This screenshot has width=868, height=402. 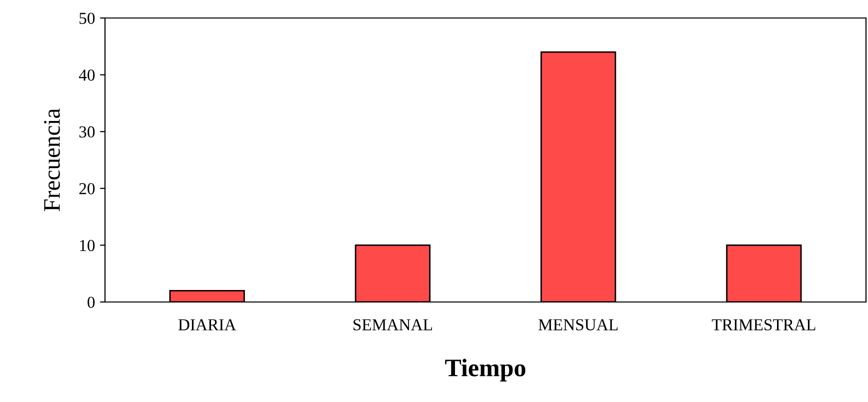 I want to click on y-tick-label: 40, so click(x=86, y=75).